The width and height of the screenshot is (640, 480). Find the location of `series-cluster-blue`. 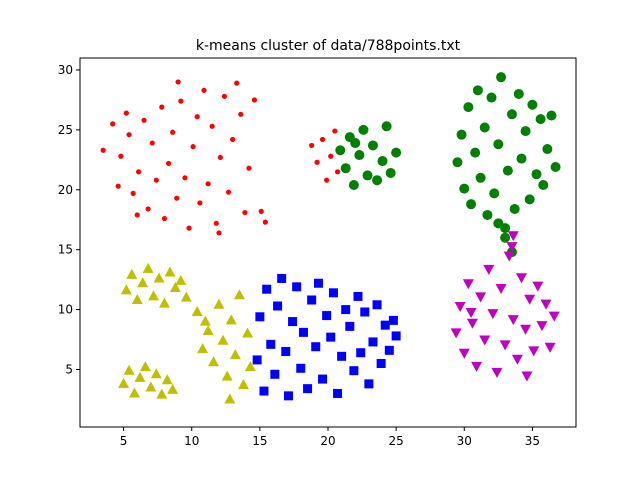

series-cluster-blue is located at coordinates (326, 337).